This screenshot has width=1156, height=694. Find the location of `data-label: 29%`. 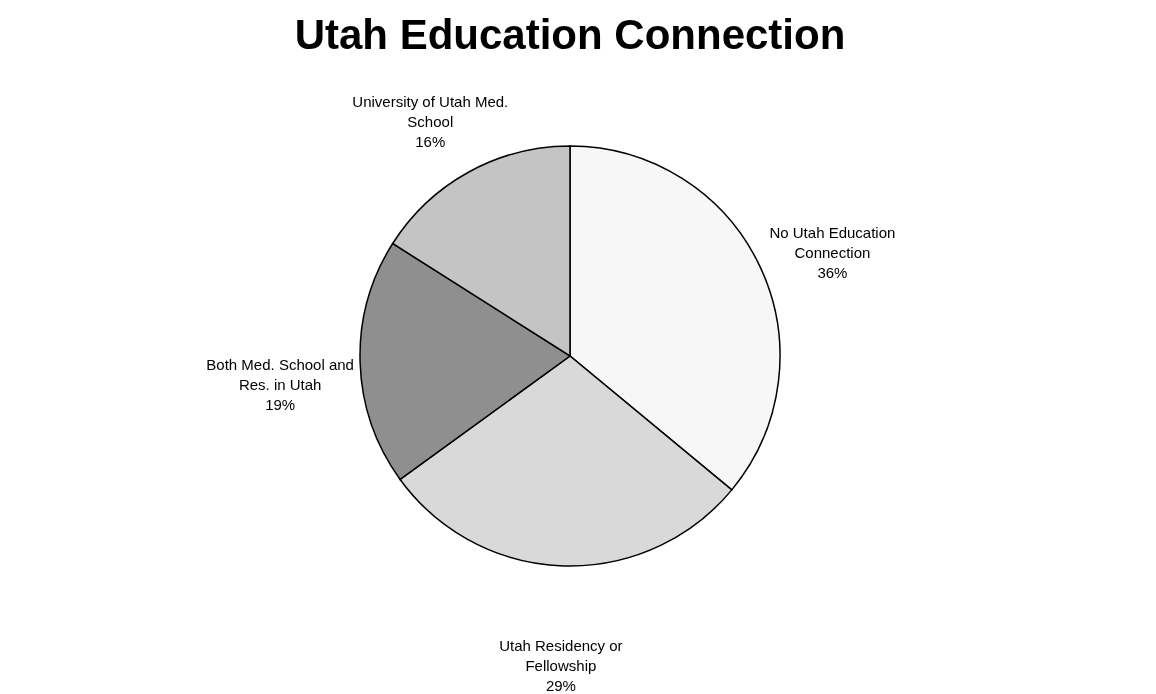

data-label: 29% is located at coordinates (560, 685).